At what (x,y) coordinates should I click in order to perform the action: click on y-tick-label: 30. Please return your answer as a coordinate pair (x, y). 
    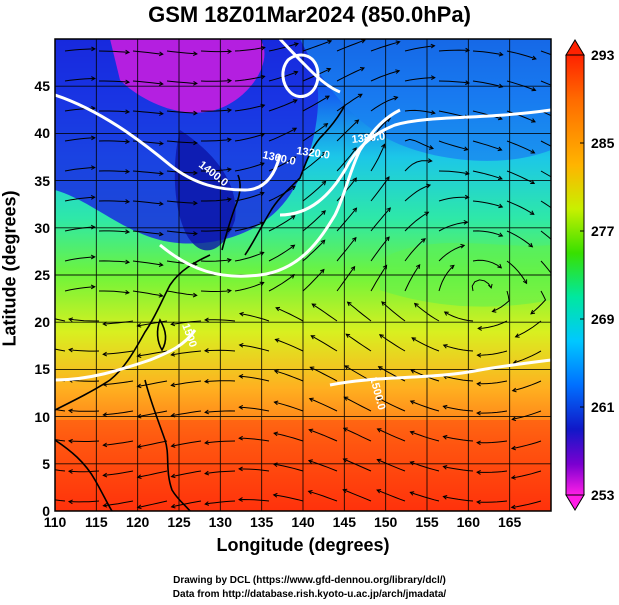
    Looking at the image, I should click on (42, 227).